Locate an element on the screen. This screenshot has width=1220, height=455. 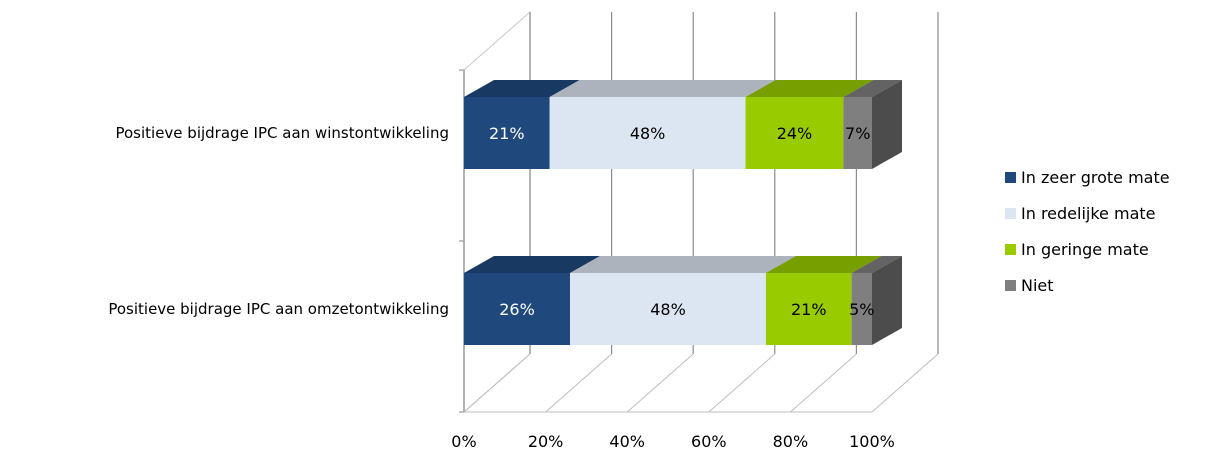
x-tick-label: 20% is located at coordinates (546, 441).